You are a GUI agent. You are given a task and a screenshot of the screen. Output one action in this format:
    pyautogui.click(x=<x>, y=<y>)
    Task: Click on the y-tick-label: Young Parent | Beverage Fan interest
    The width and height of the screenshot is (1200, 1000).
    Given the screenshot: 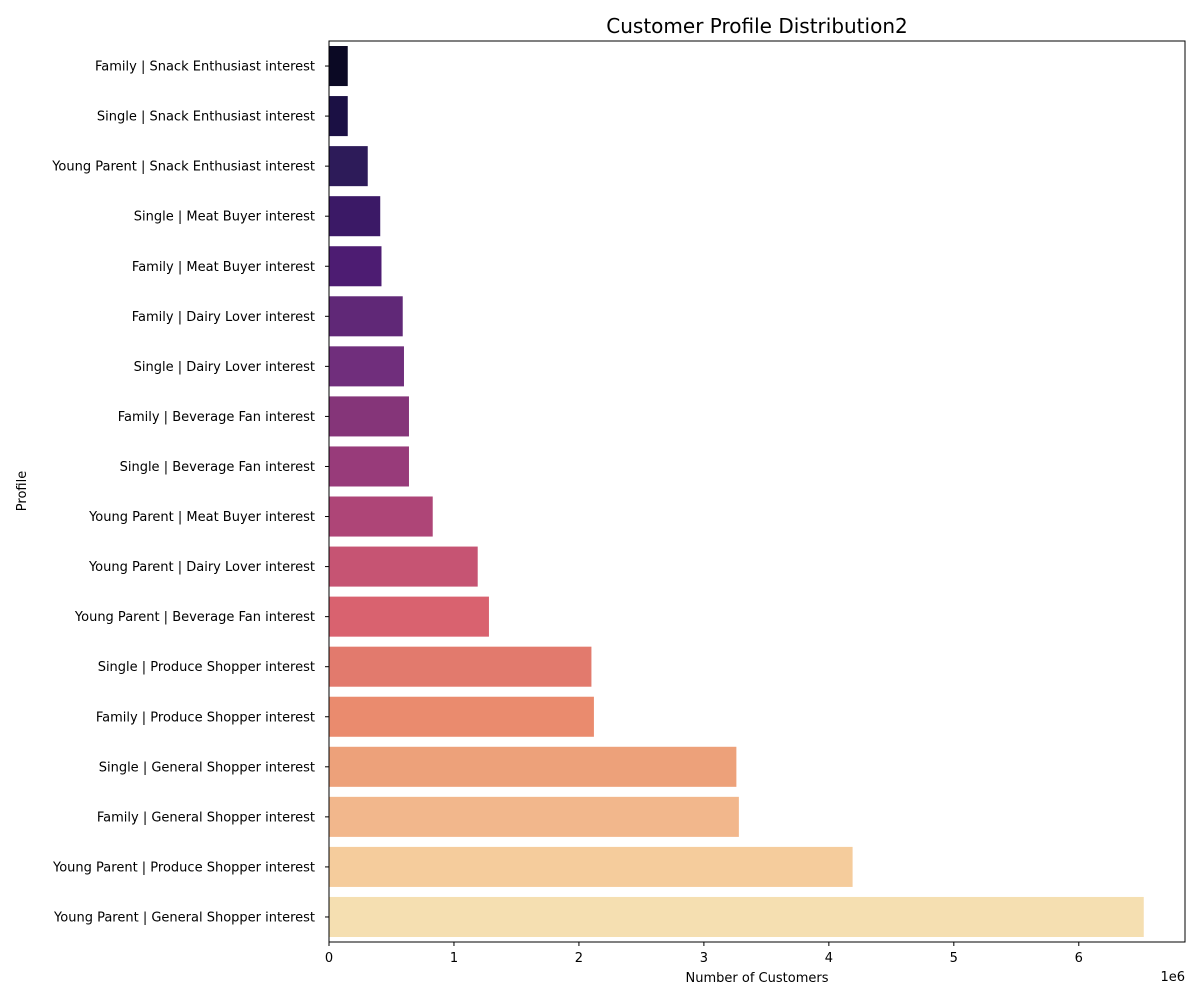 What is the action you would take?
    pyautogui.click(x=194, y=617)
    